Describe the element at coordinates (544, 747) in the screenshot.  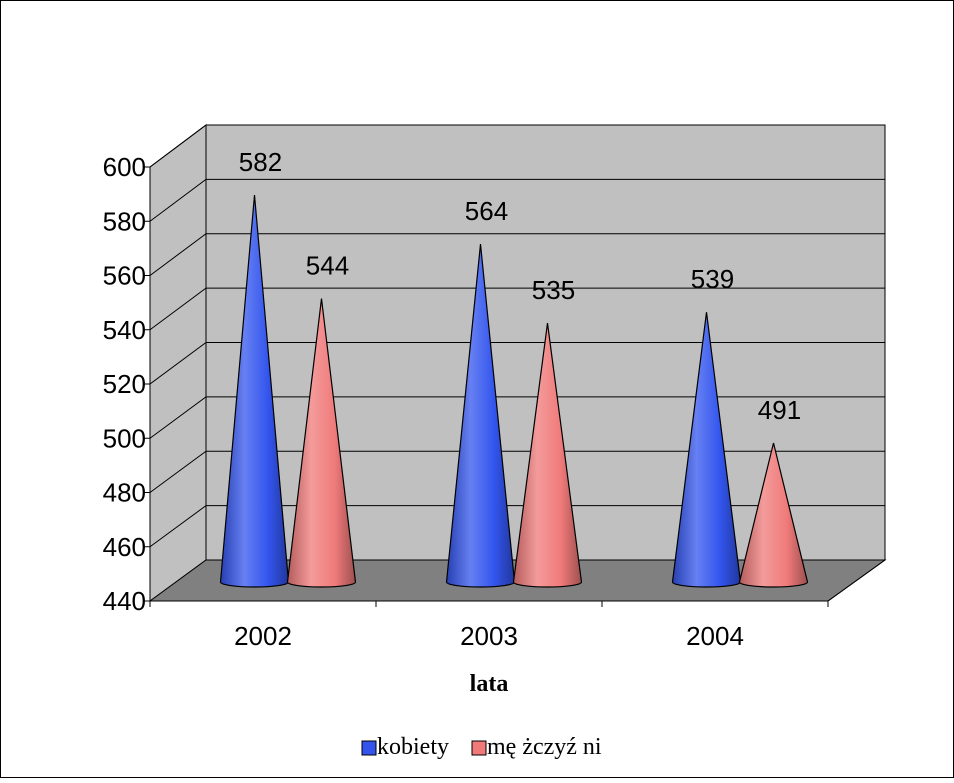
I see `legend-label: mę żczyź ni` at that location.